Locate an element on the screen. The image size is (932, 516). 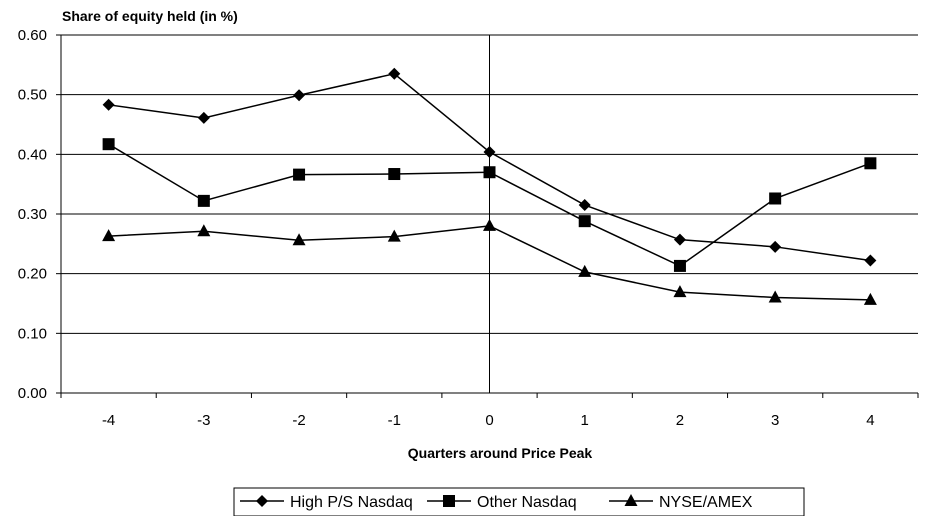
x-tick-label: 4 is located at coordinates (870, 420).